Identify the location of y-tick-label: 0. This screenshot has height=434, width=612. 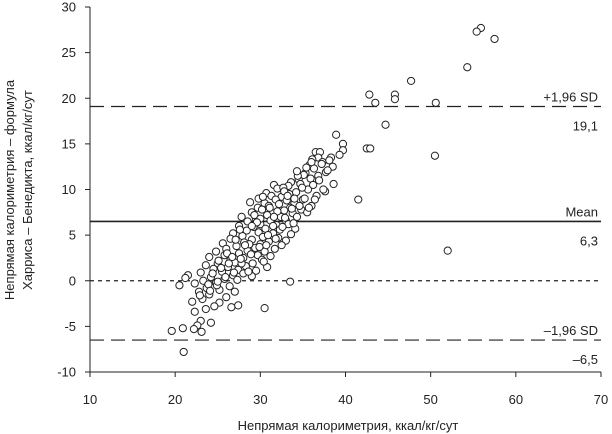
(72, 280).